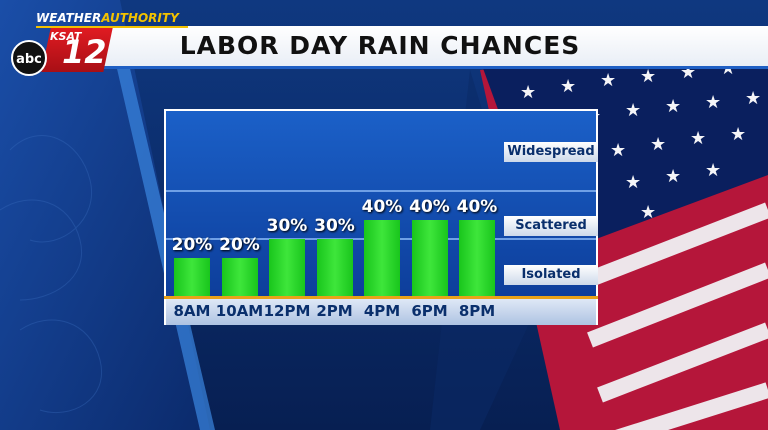 The image size is (768, 430). I want to click on x-tick-label-2pm: 2PM, so click(334, 311).